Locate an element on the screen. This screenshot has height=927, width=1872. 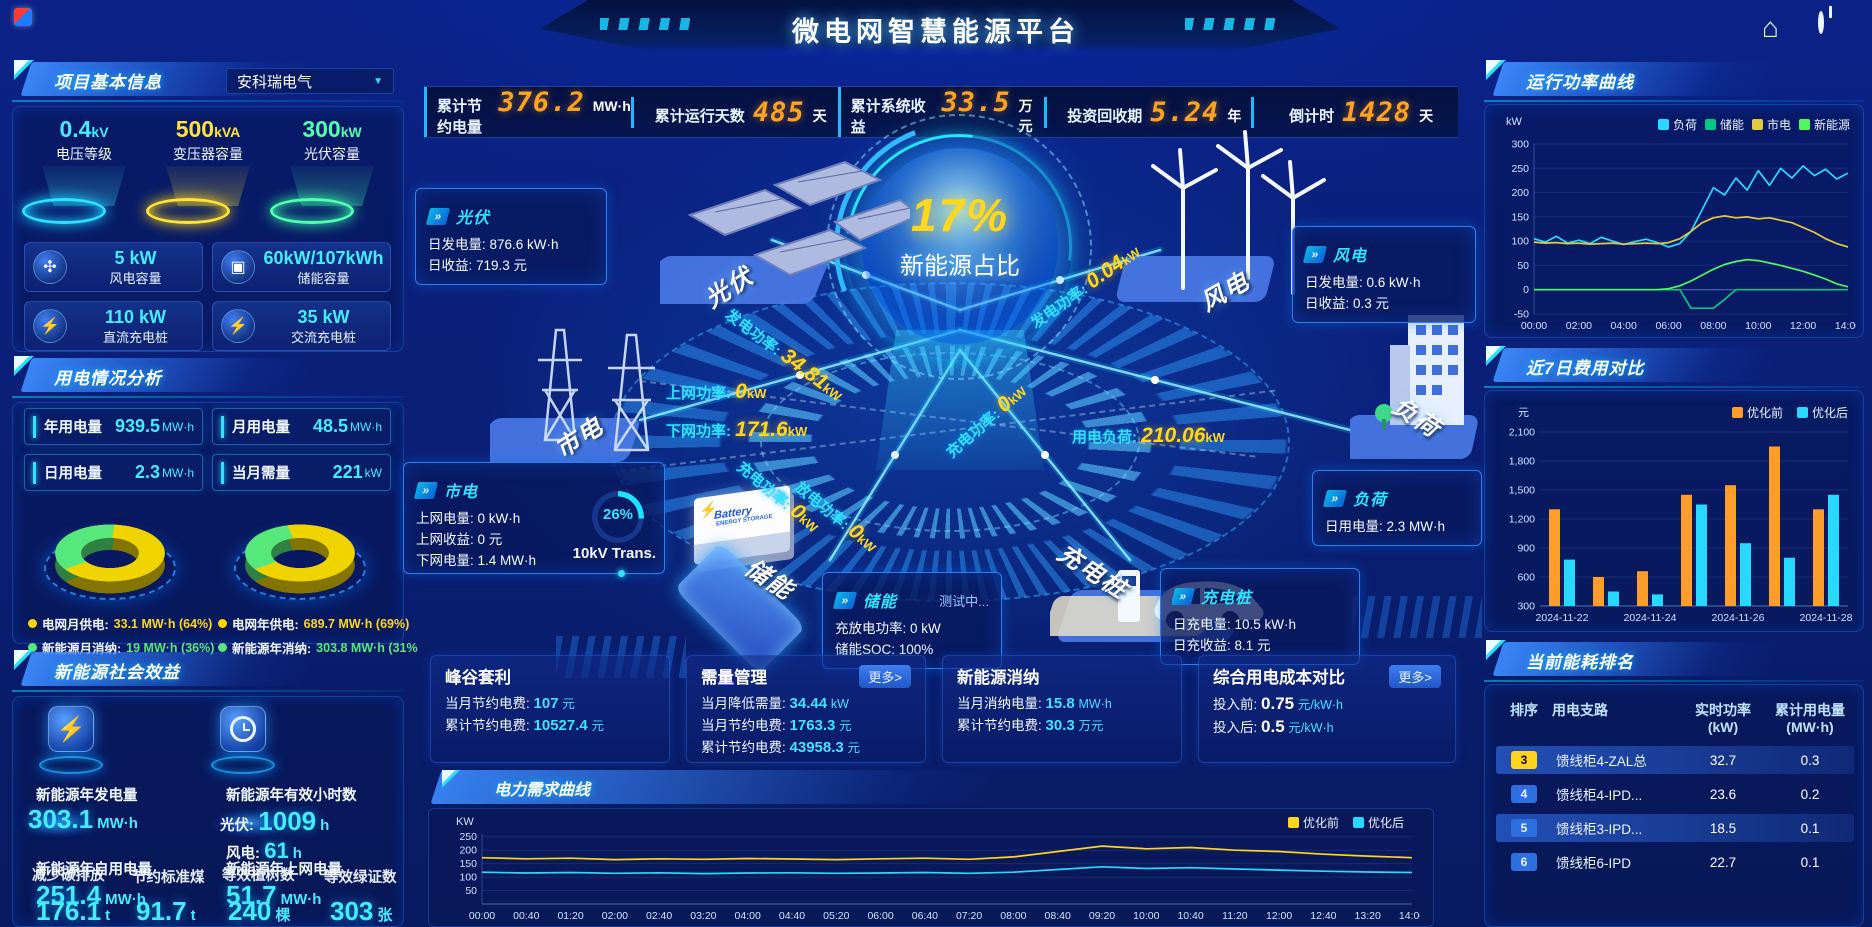
svg-text: 03:20 is located at coordinates (703, 916).